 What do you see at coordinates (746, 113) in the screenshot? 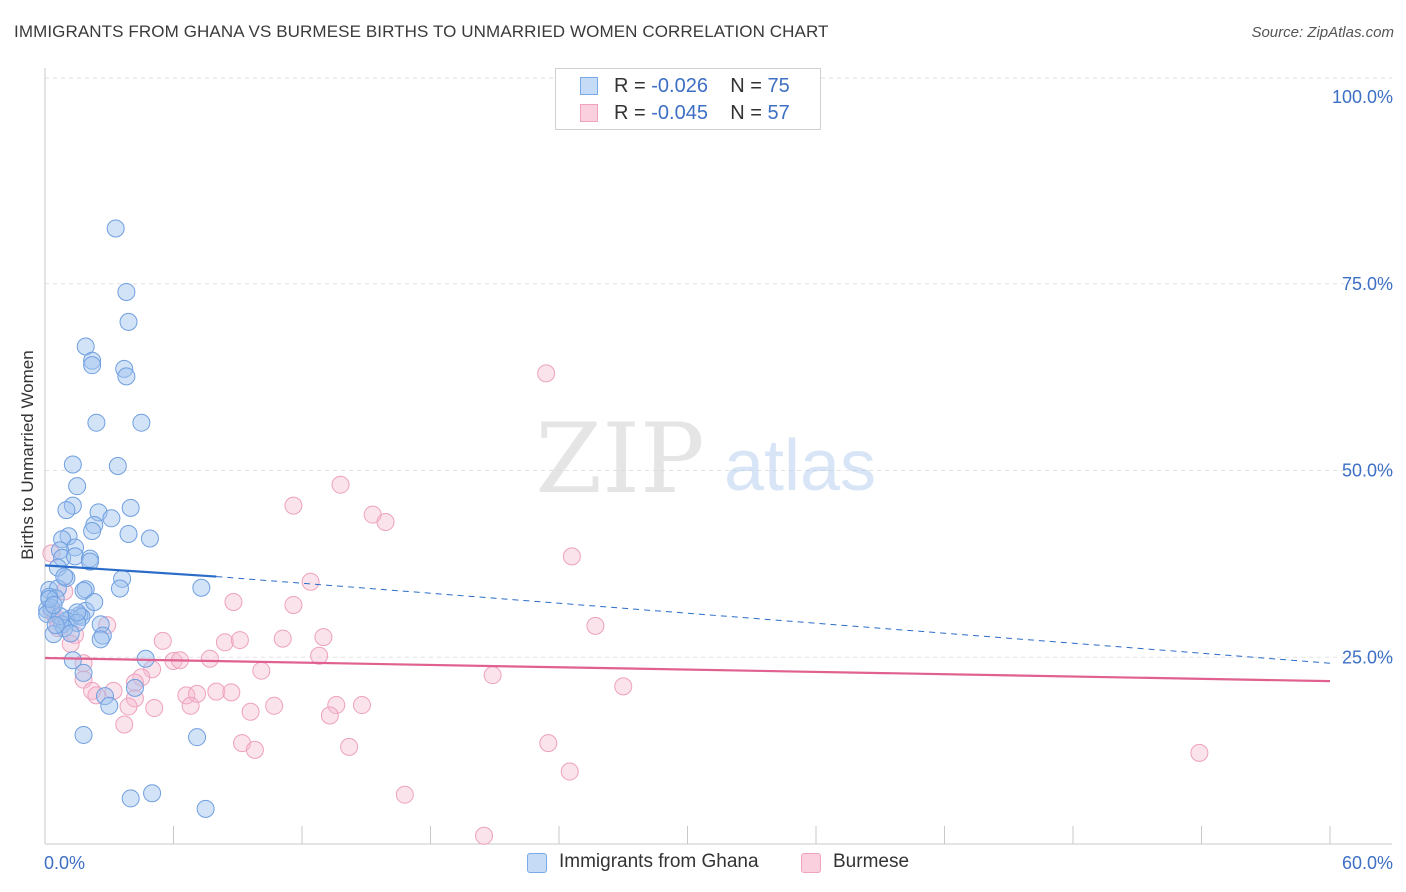
I see `n-label: N =` at bounding box center [746, 113].